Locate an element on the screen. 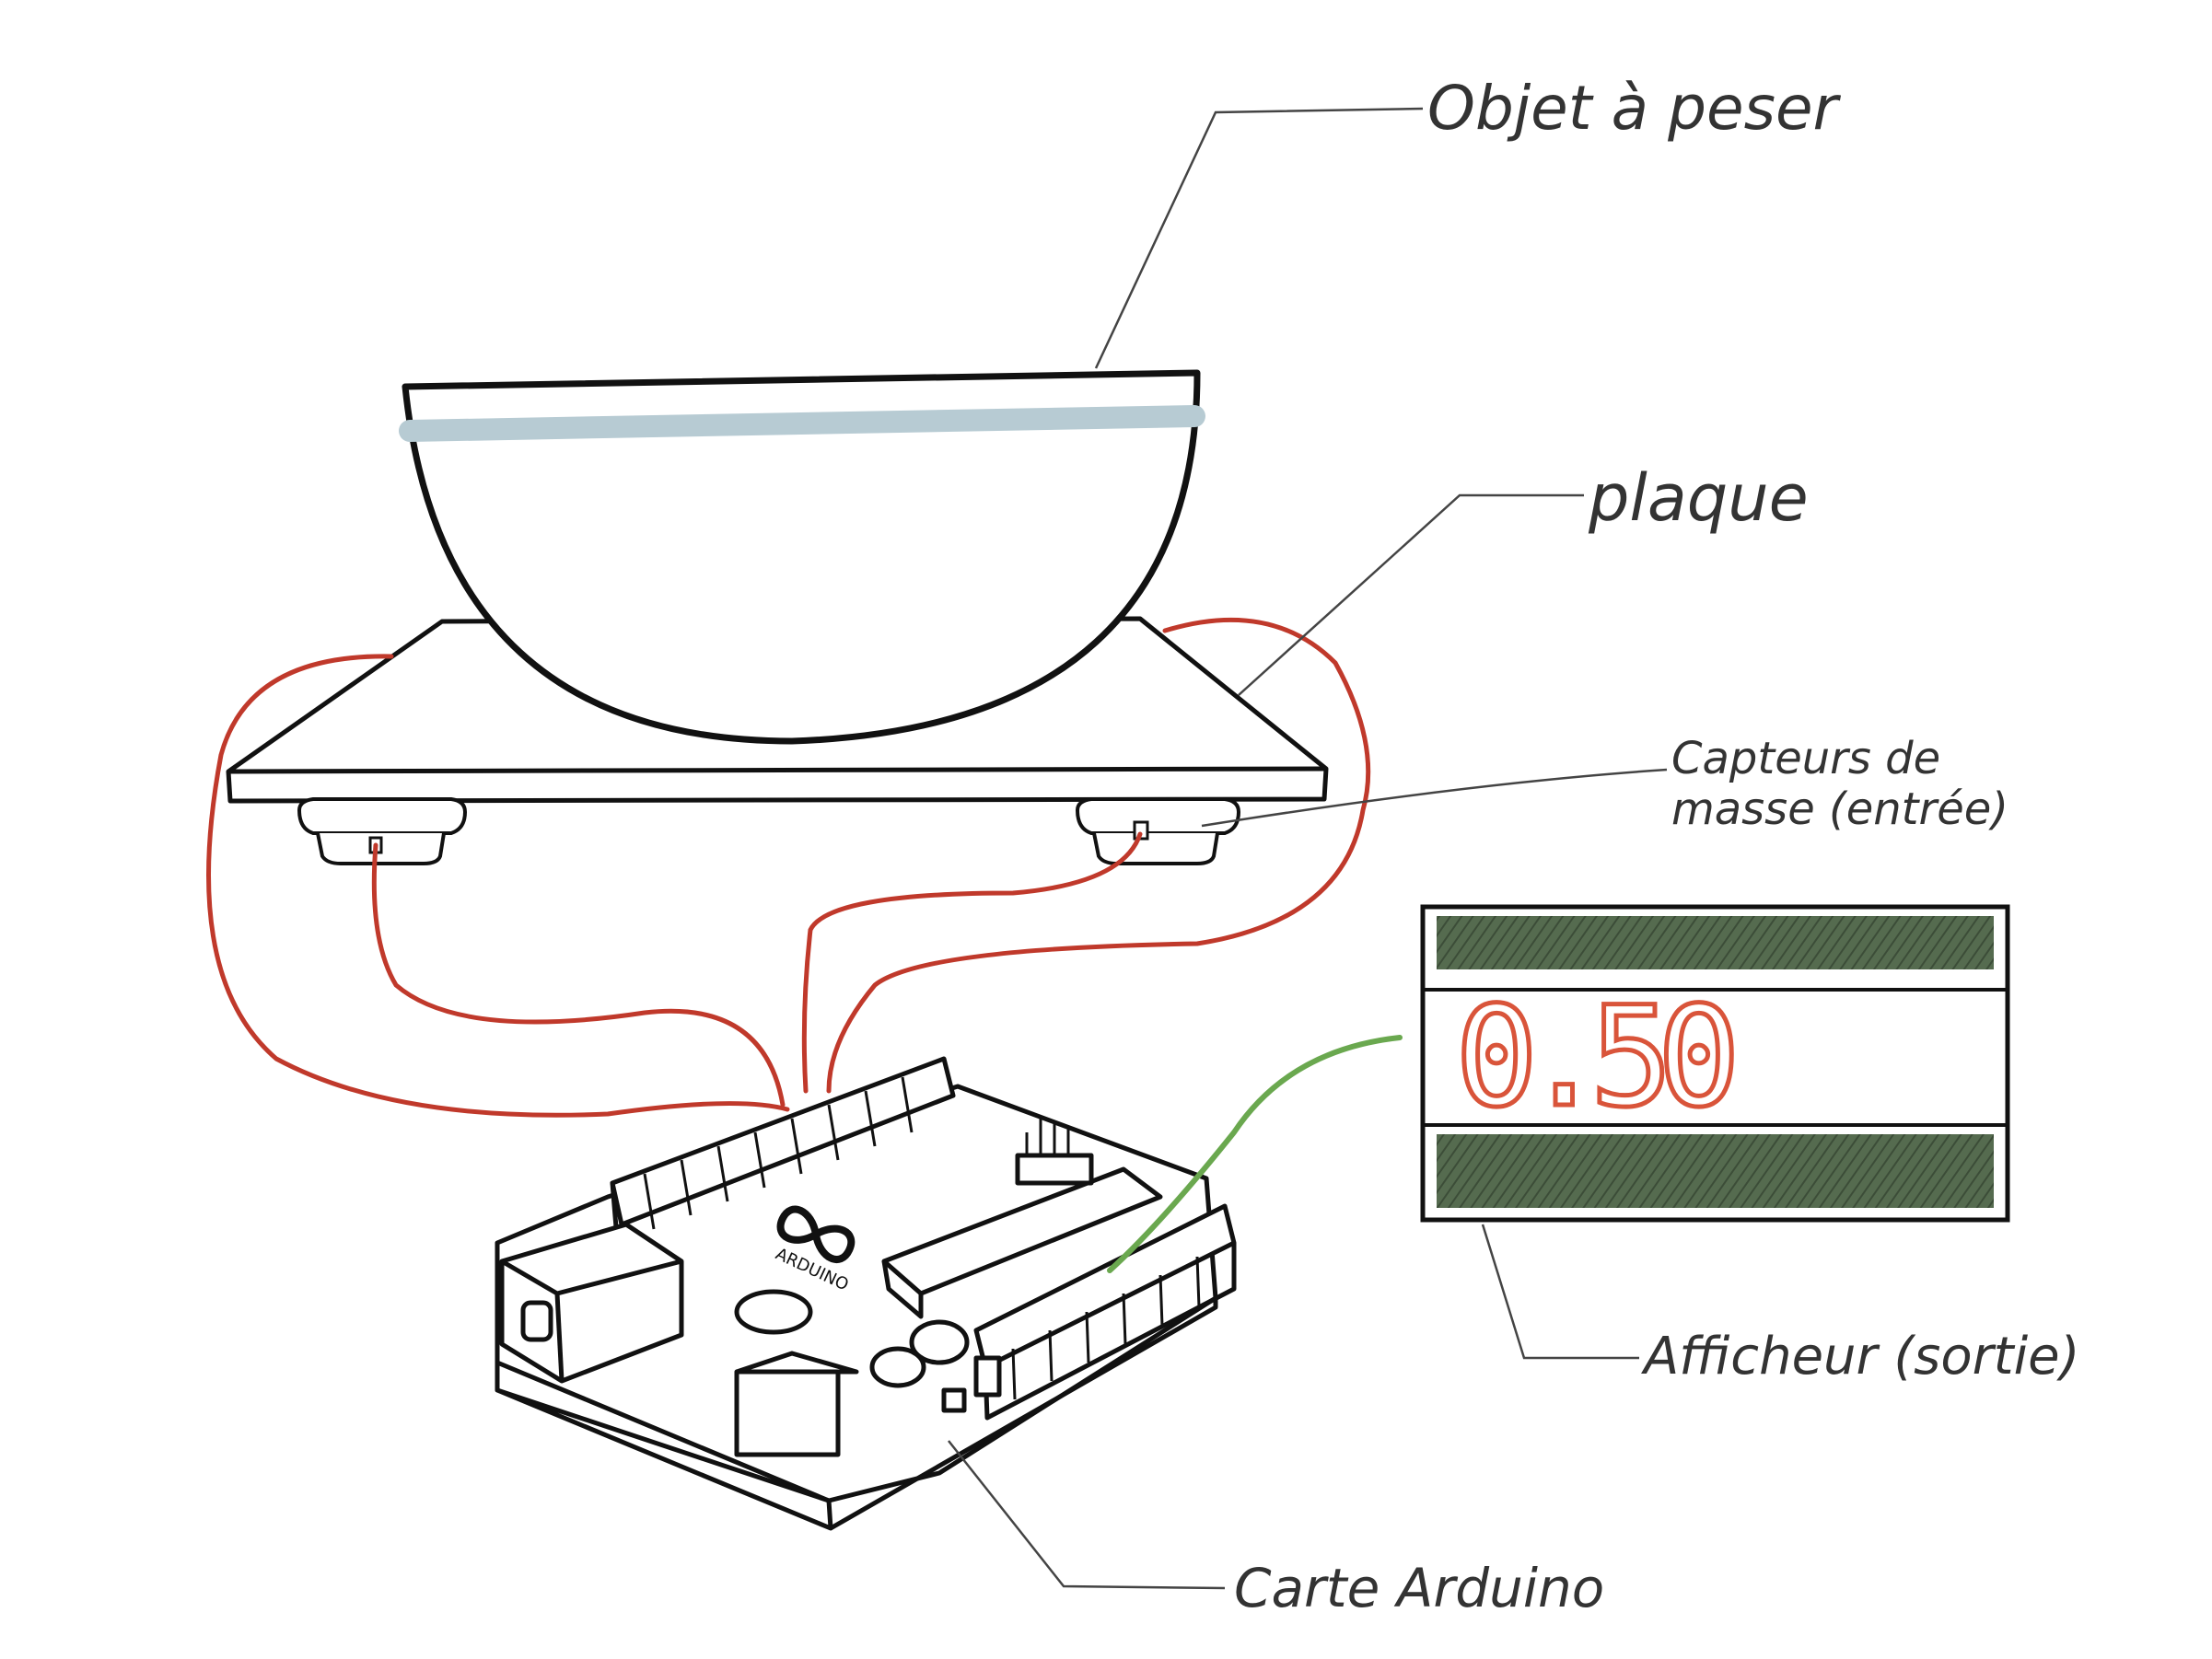 This screenshot has height=1659, width=2212. leader-board is located at coordinates (1087, 1515).